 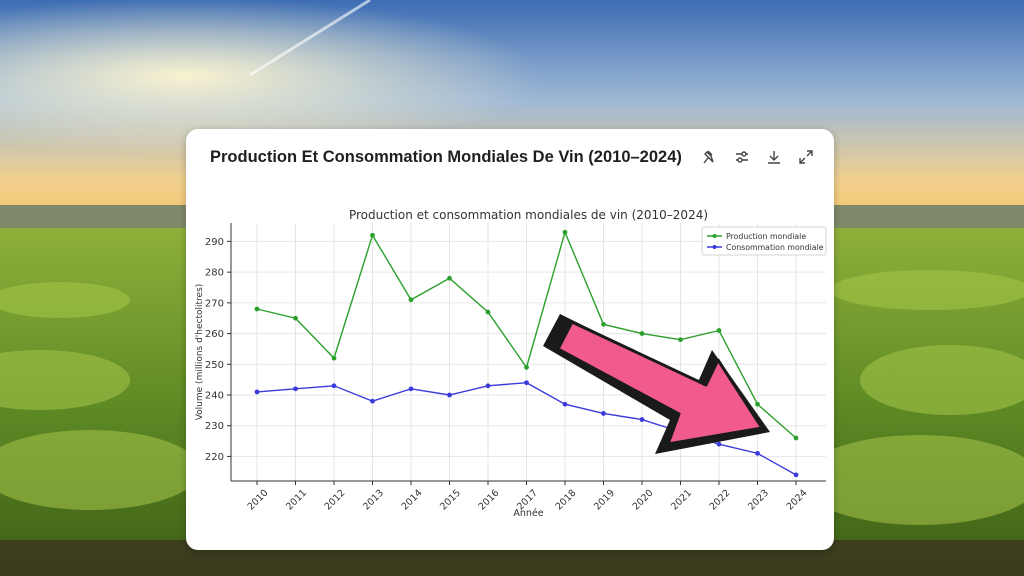 What do you see at coordinates (214, 426) in the screenshot?
I see `y-tick-label: 230` at bounding box center [214, 426].